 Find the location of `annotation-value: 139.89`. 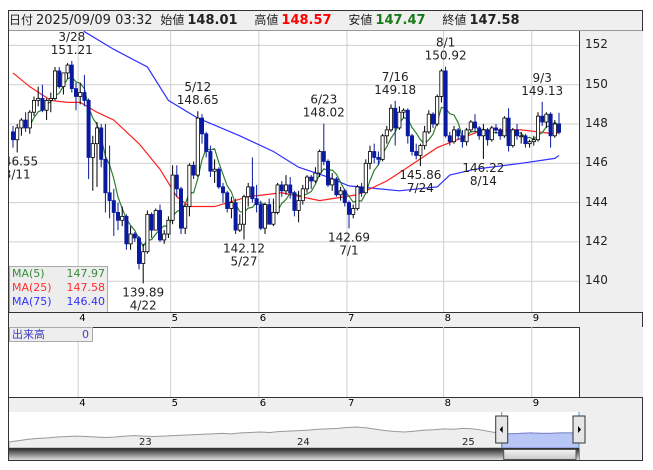

annotation-value: 139.89 is located at coordinates (143, 292).